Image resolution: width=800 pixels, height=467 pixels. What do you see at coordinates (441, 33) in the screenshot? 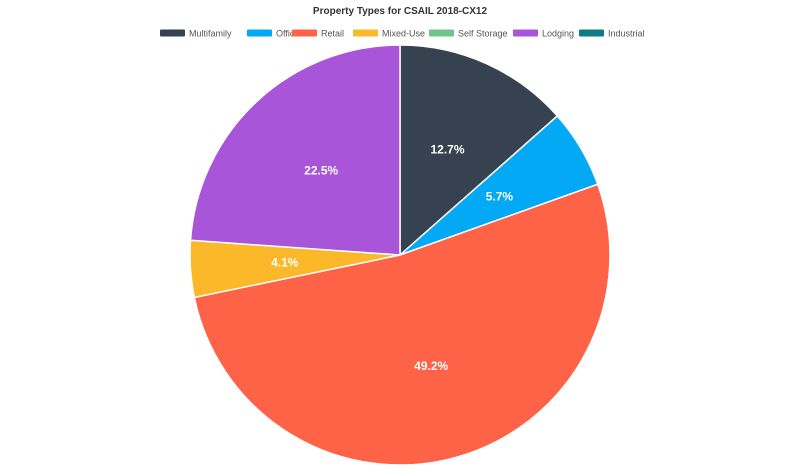
I see `legend-swatch-self-storage` at bounding box center [441, 33].